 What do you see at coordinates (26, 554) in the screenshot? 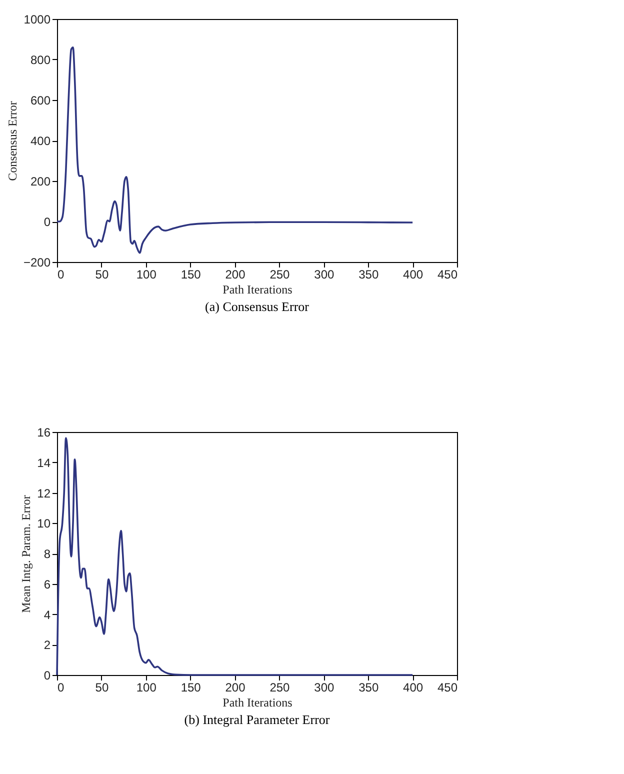
I see `y-axis-title: Mean Intg. Param. Error` at bounding box center [26, 554].